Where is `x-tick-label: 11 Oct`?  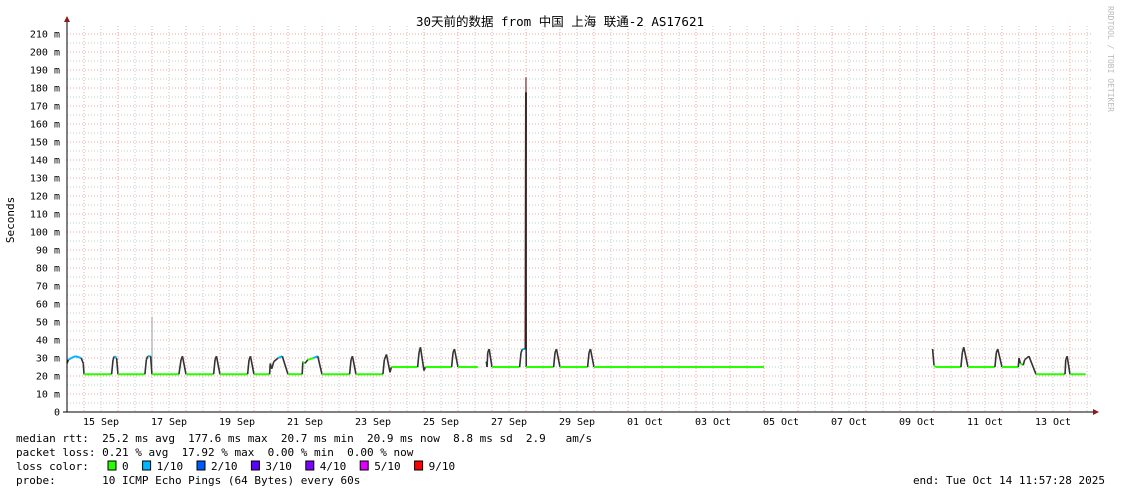
x-tick-label: 11 Oct is located at coordinates (985, 422).